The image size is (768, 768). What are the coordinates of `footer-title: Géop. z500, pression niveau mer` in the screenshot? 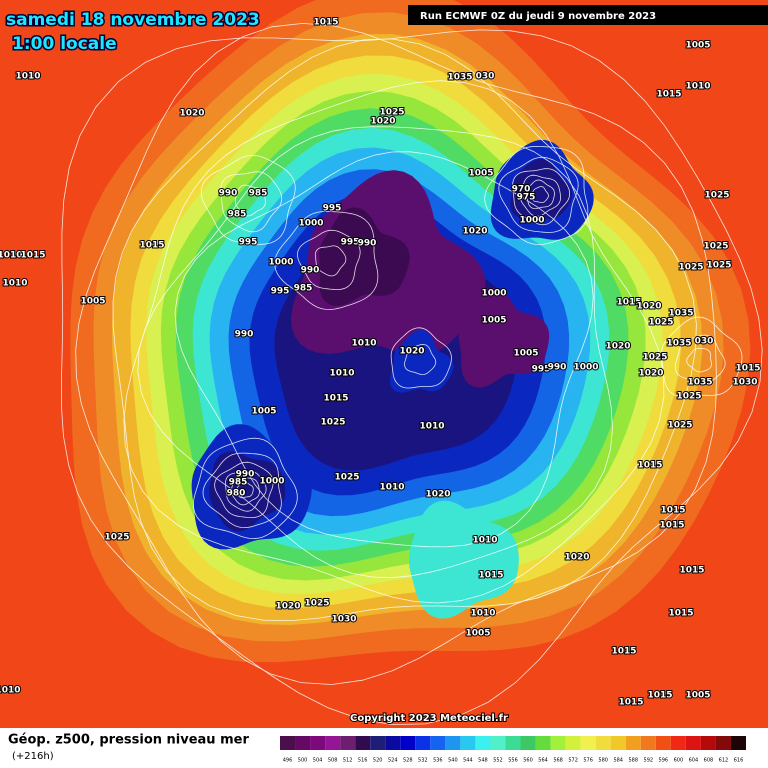 It's located at (128, 740).